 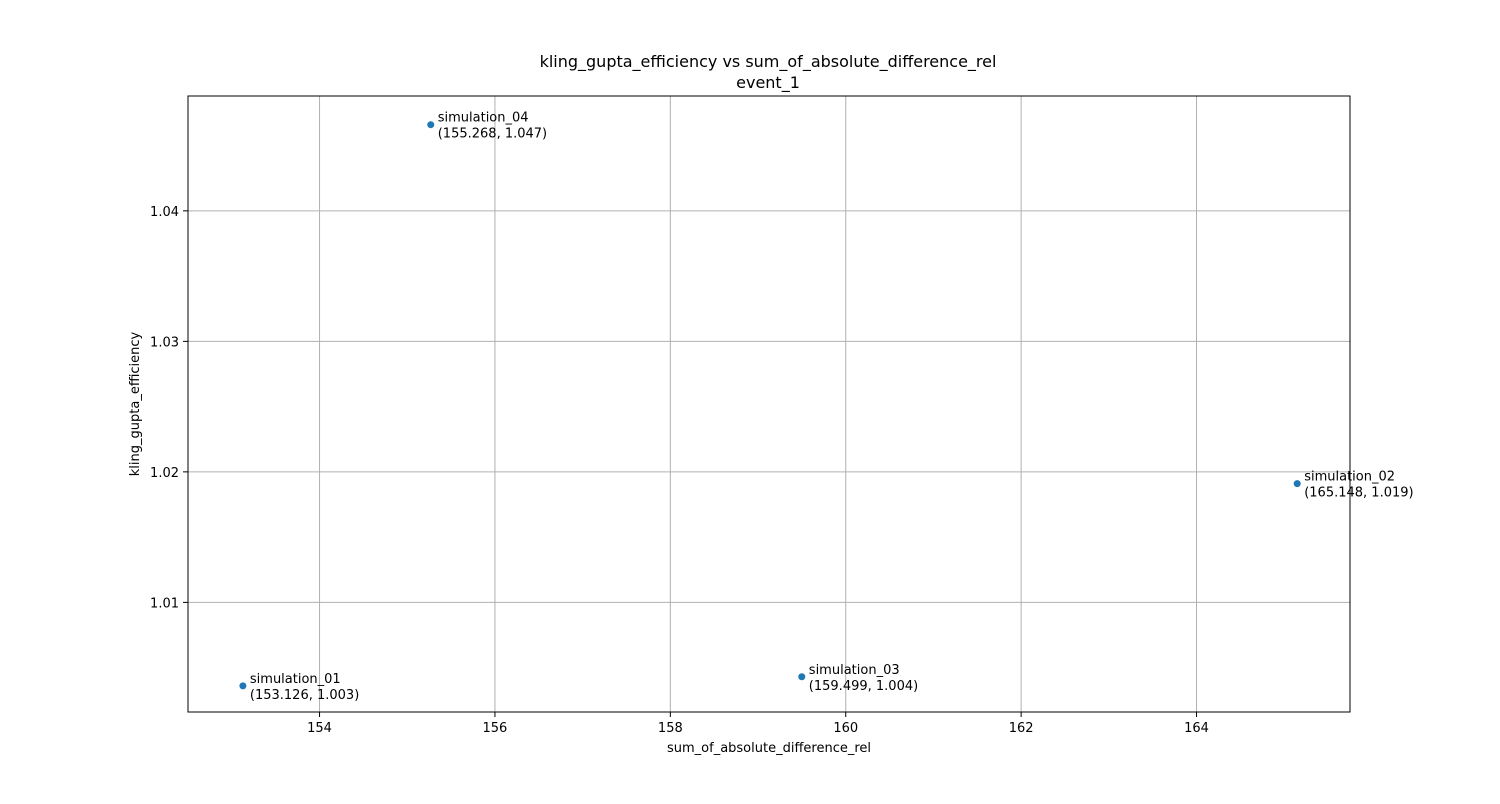 What do you see at coordinates (670, 728) in the screenshot?
I see `x-tick-label: 158` at bounding box center [670, 728].